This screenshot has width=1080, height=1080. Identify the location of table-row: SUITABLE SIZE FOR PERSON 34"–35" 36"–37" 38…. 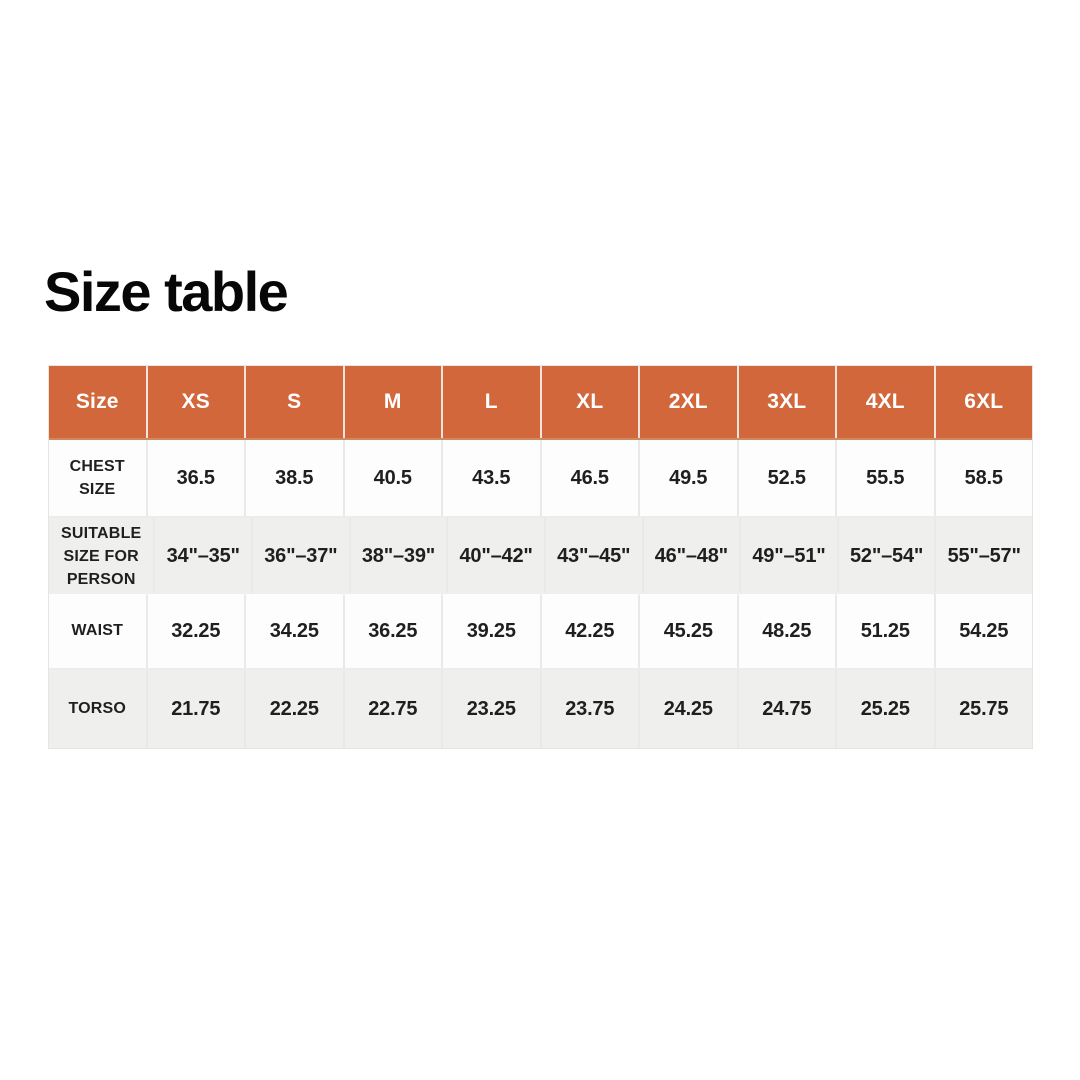
(540, 556).